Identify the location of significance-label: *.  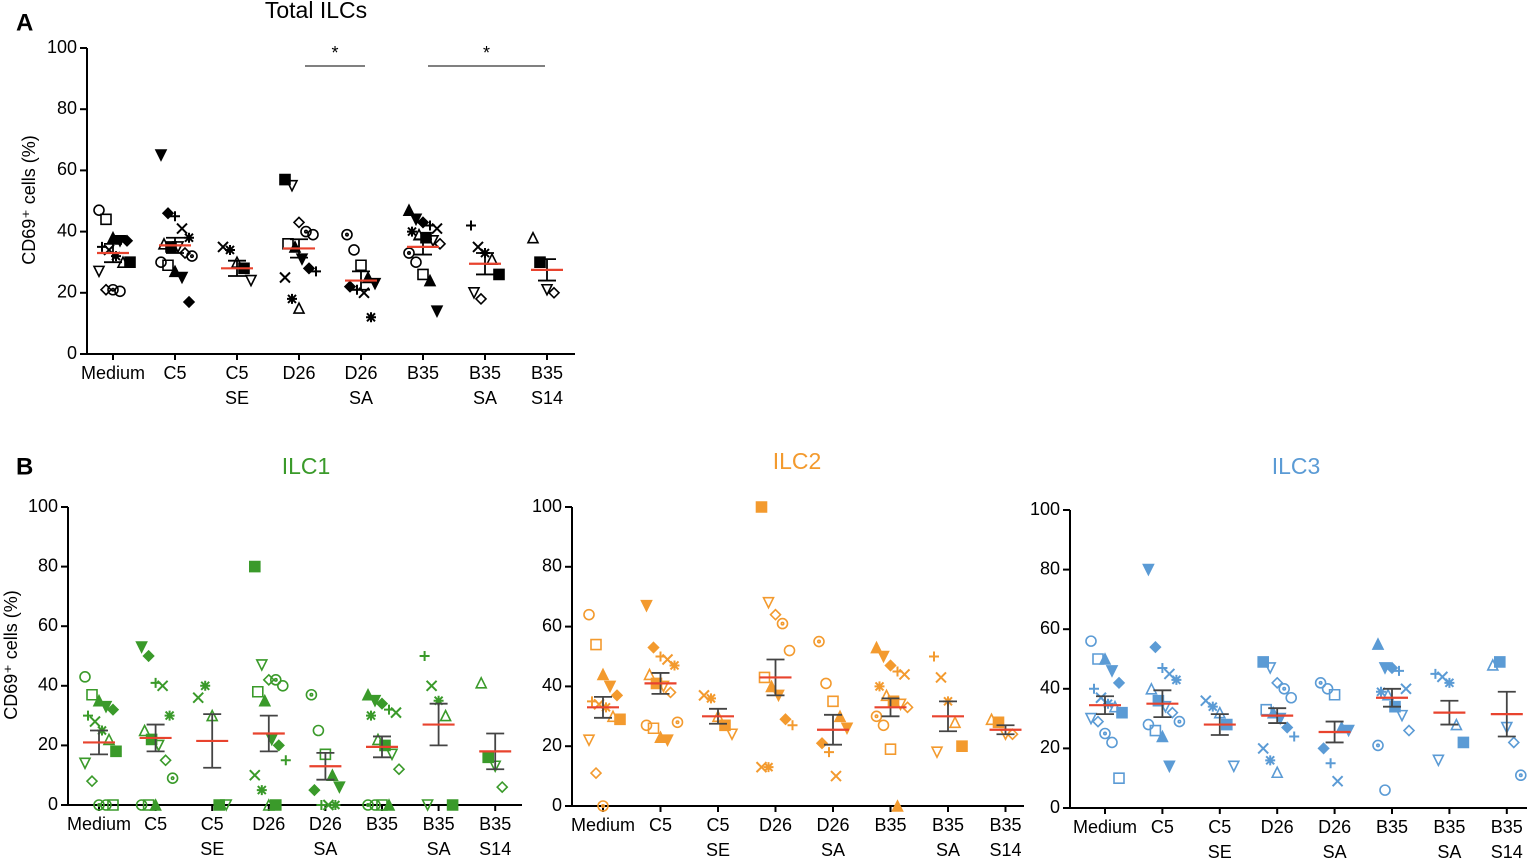
(486, 53).